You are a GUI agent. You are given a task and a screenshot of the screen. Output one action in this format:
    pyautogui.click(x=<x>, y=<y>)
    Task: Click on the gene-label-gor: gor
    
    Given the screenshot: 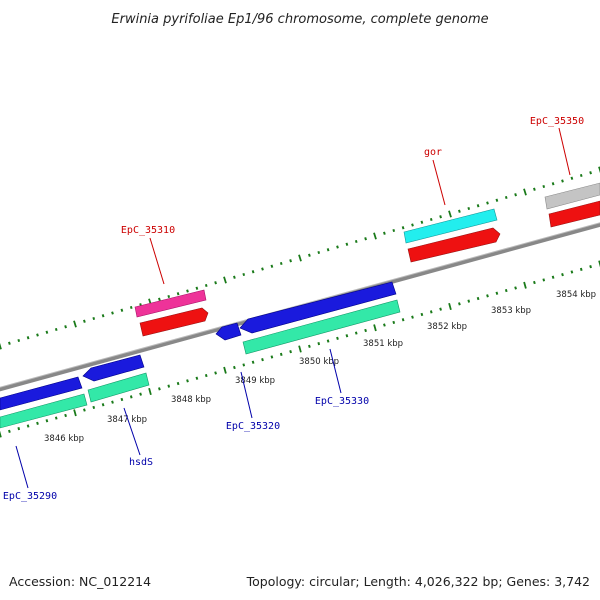 What is the action you would take?
    pyautogui.click(x=433, y=152)
    